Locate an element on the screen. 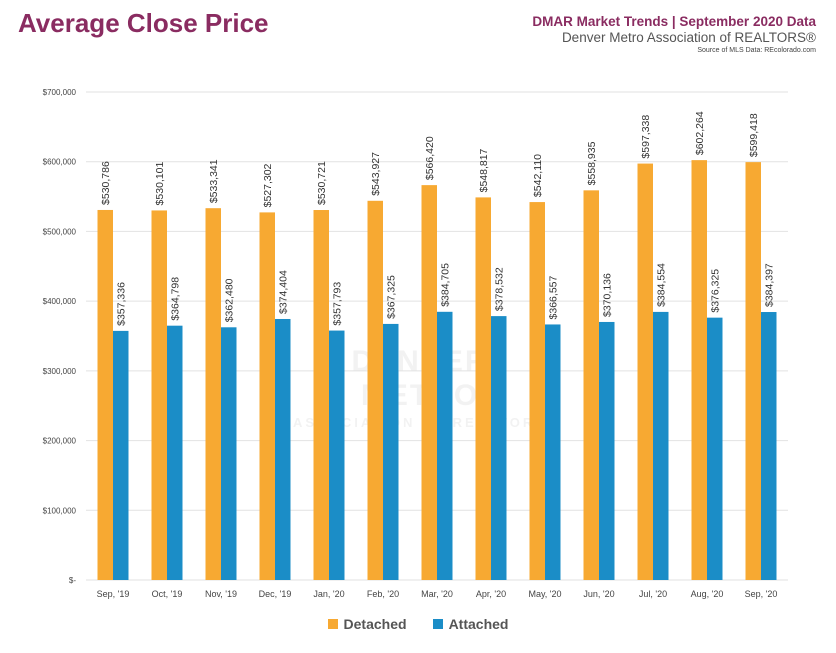  x-tick-label: Jul, '20 is located at coordinates (653, 594).